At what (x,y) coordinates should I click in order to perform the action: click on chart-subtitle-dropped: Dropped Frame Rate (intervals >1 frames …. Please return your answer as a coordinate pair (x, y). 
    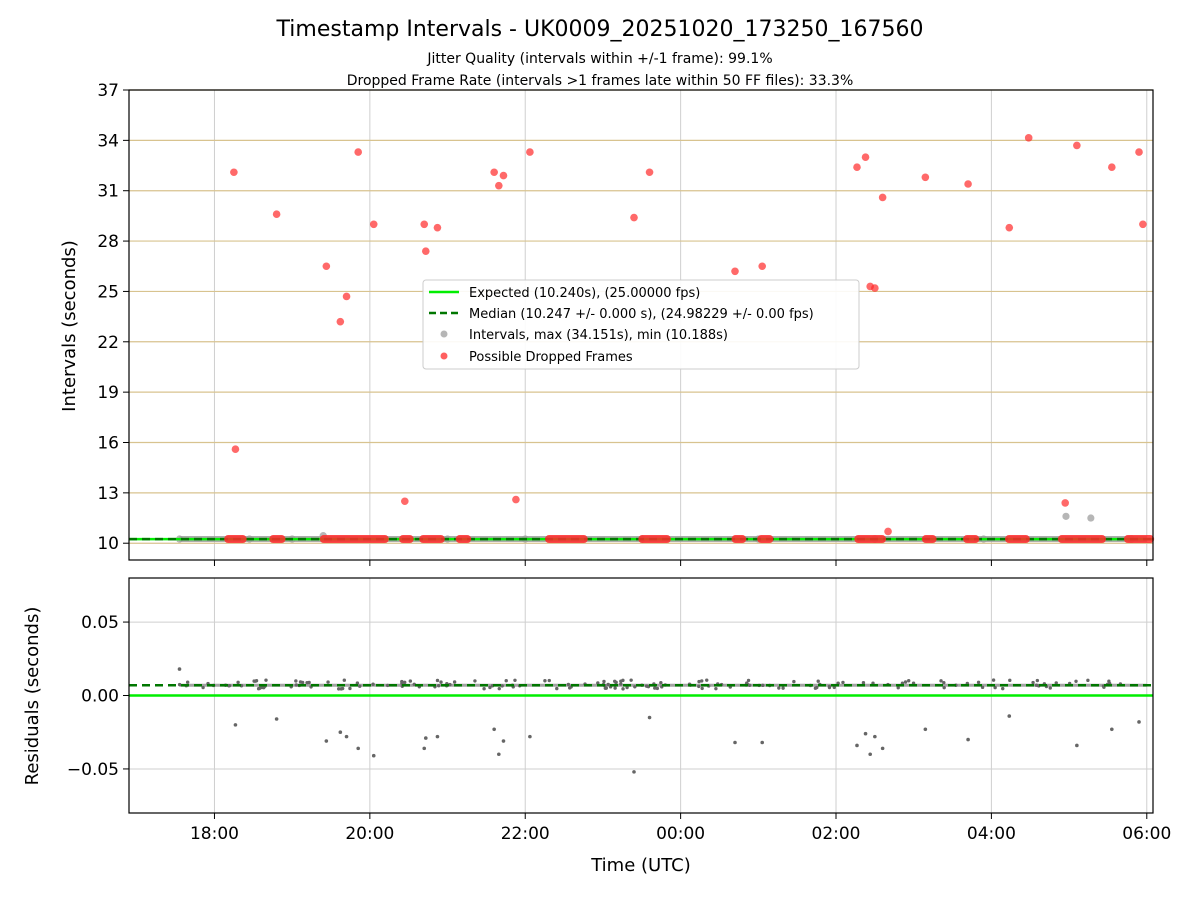
    Looking at the image, I should click on (600, 81).